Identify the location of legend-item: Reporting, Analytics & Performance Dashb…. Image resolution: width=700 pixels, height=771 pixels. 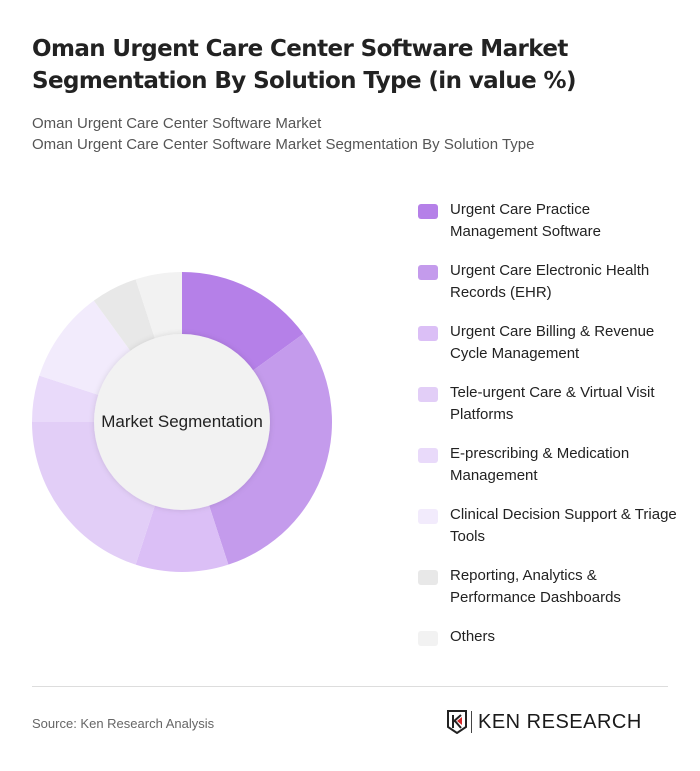
(548, 595).